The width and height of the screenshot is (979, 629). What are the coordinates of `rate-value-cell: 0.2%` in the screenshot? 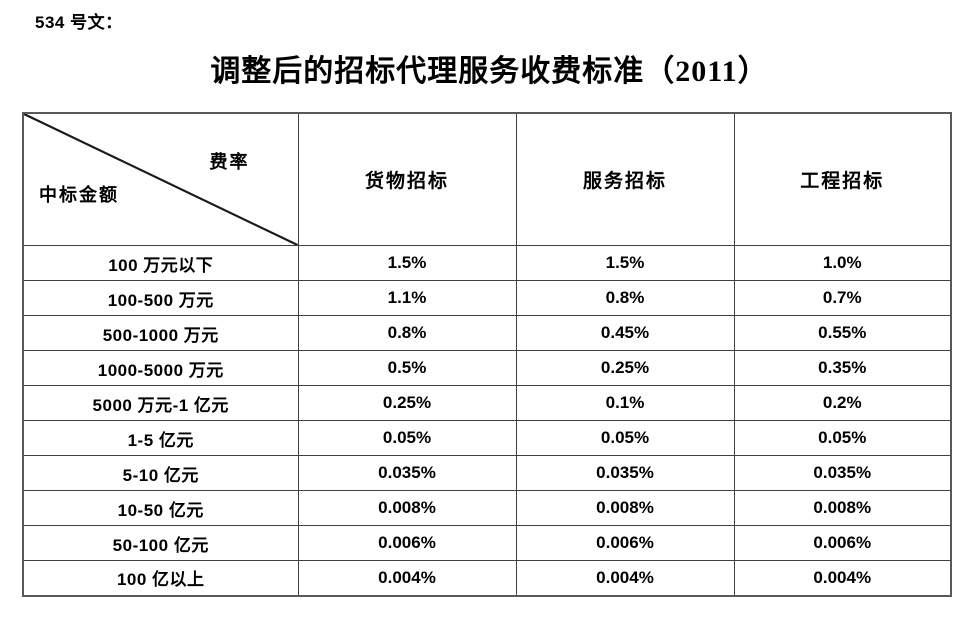 It's located at (842, 403).